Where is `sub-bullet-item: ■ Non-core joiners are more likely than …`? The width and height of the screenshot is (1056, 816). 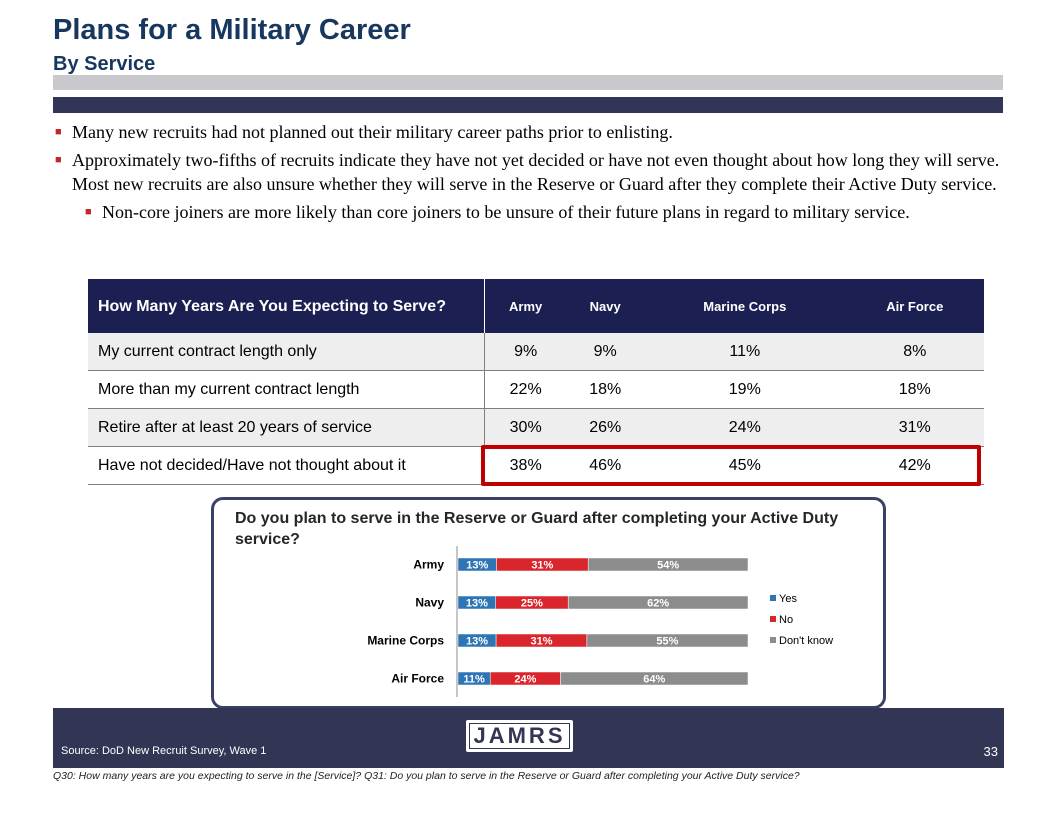
sub-bullet-item: ■ Non-core joiners are more likely than … is located at coordinates (545, 212).